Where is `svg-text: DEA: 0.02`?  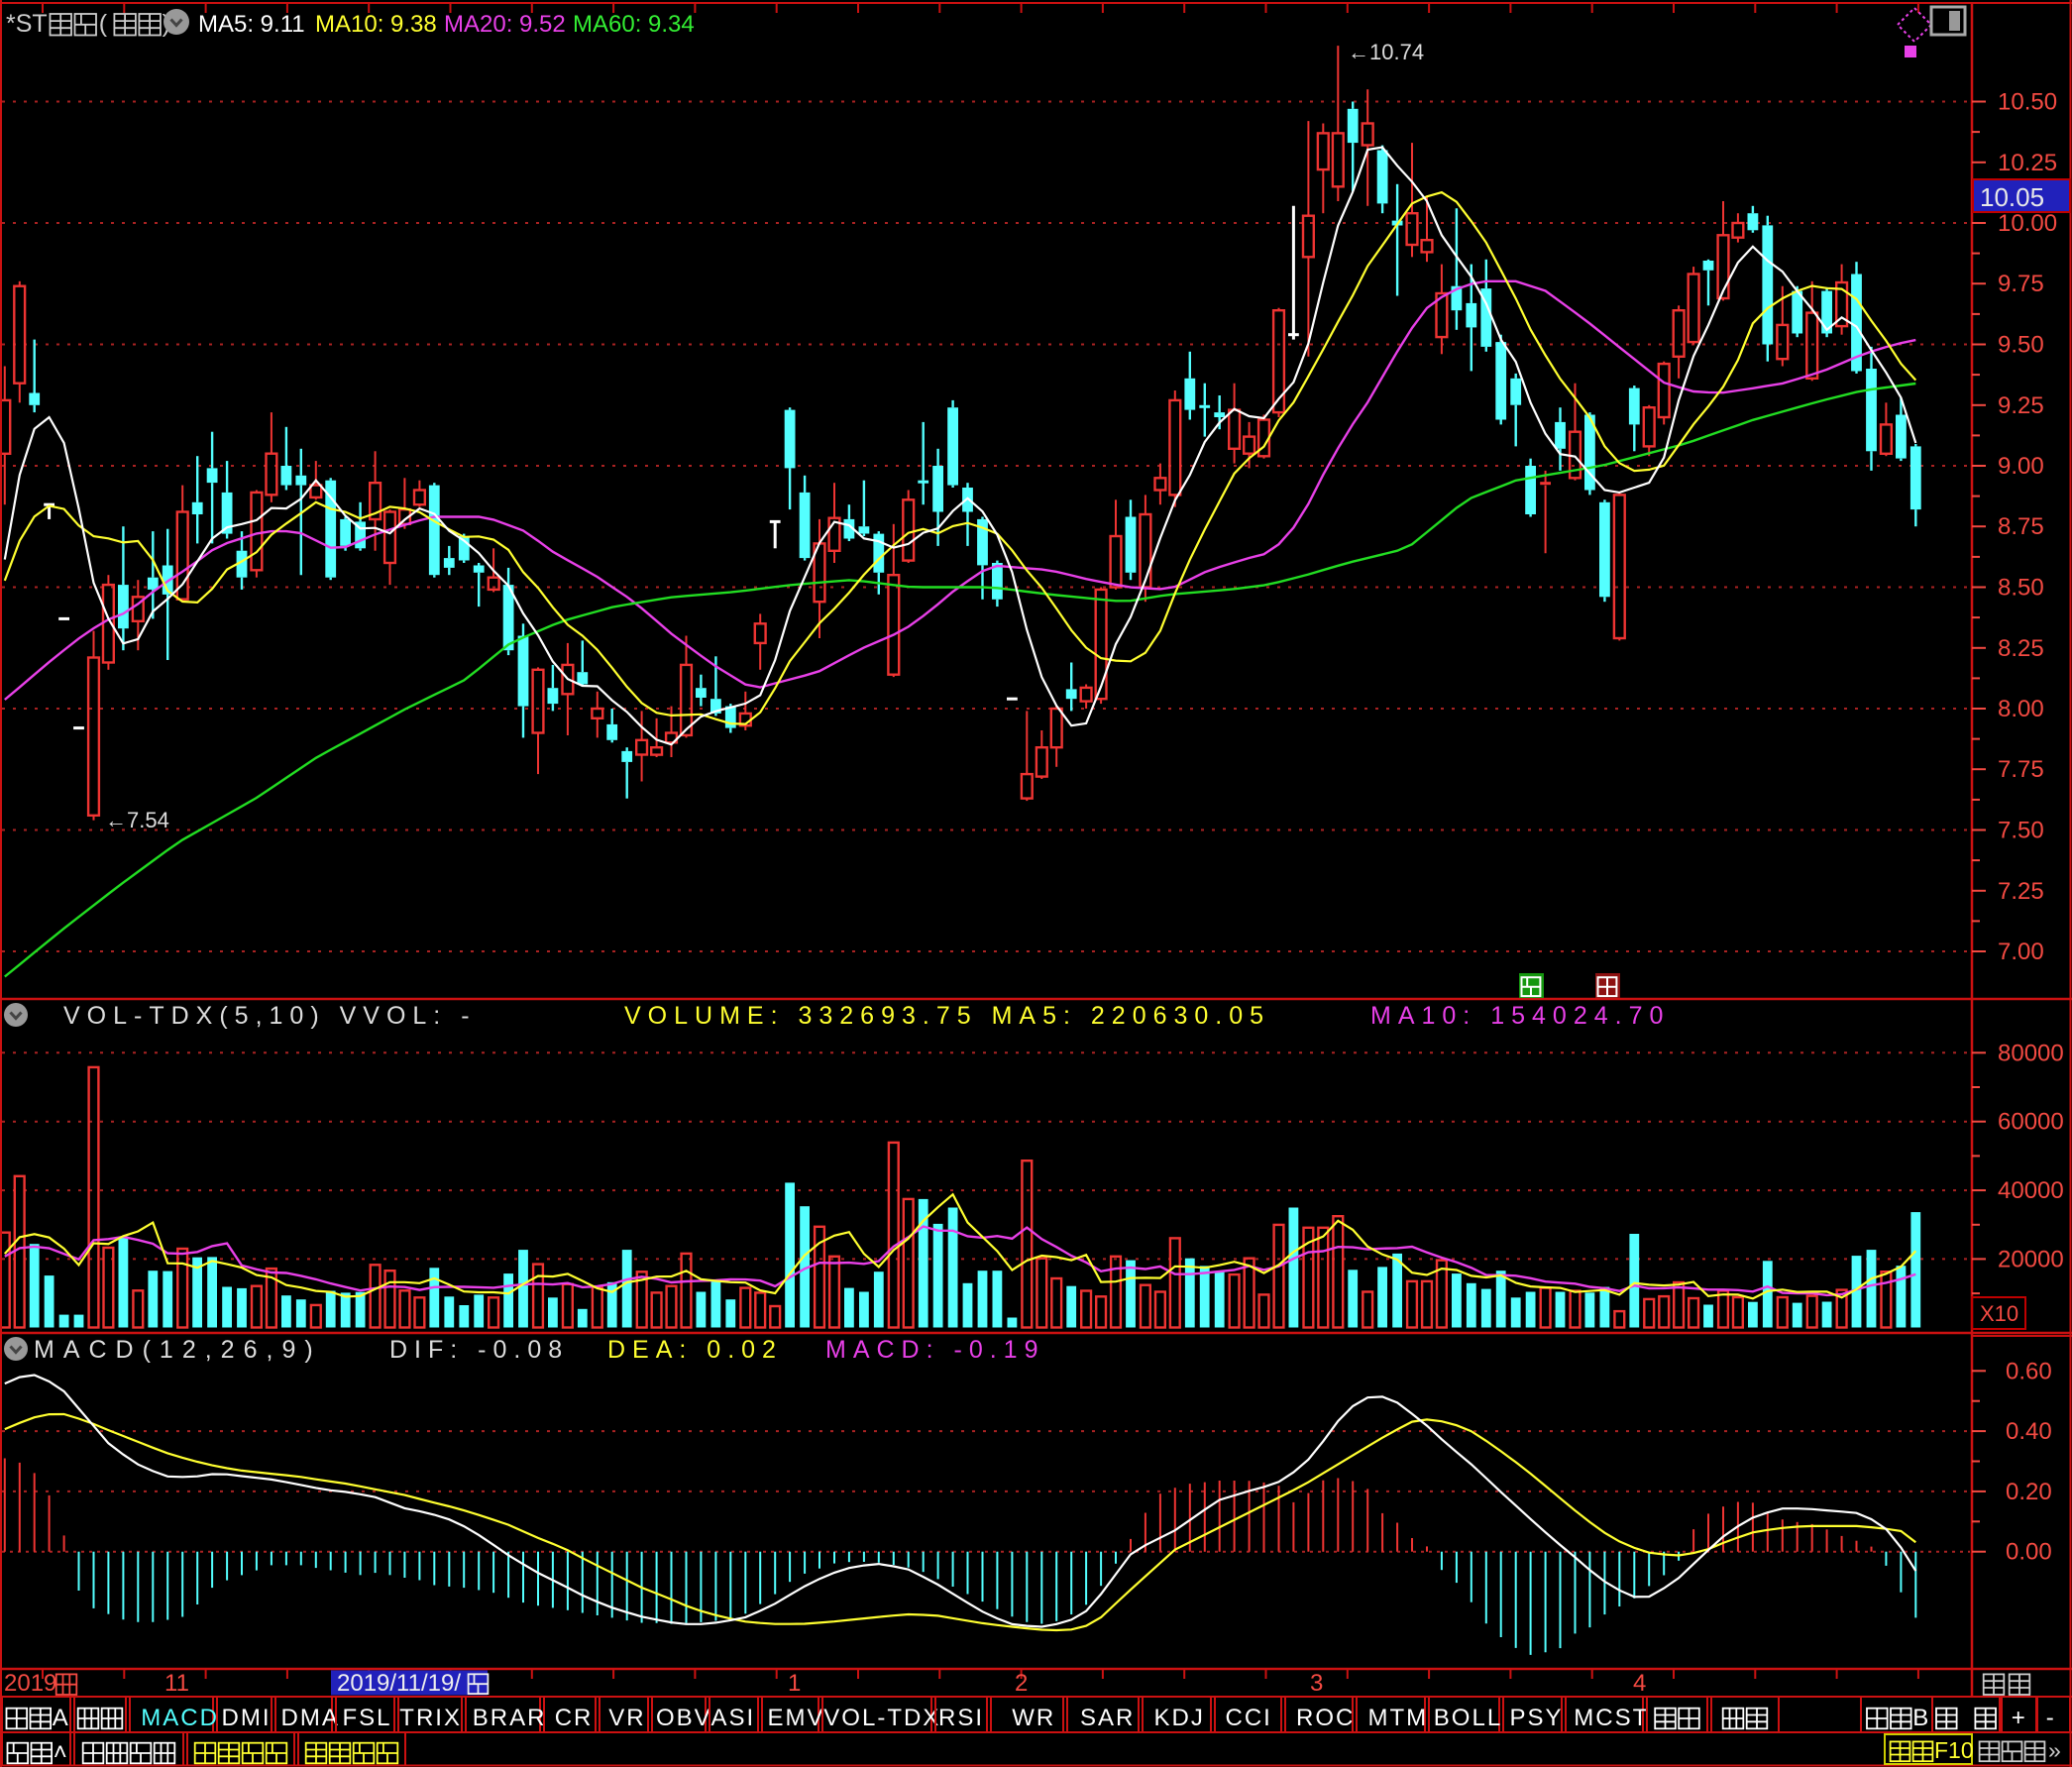 svg-text: DEA: 0.02 is located at coordinates (695, 1350).